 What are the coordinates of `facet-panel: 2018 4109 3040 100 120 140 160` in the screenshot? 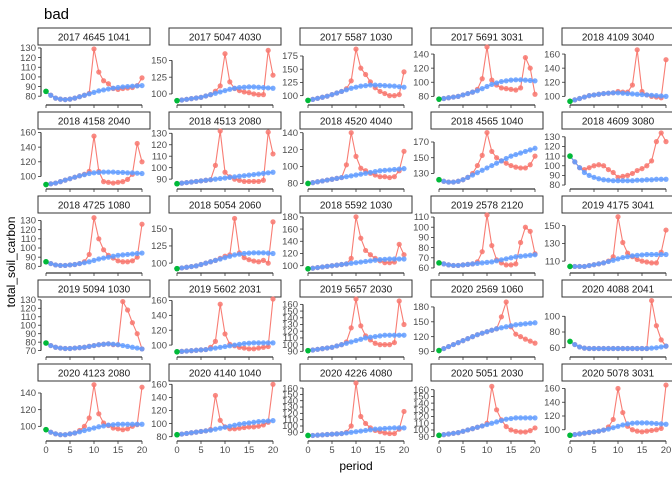 It's located at (608, 67).